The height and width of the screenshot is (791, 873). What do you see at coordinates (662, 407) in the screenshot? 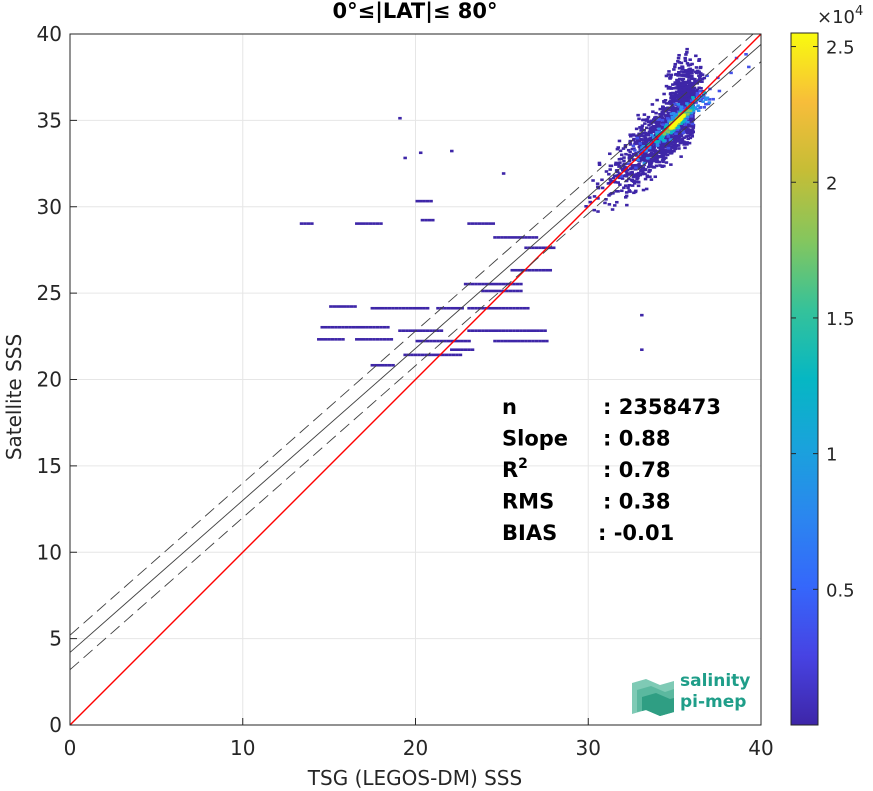
I see `stat-value: : 2358473` at bounding box center [662, 407].